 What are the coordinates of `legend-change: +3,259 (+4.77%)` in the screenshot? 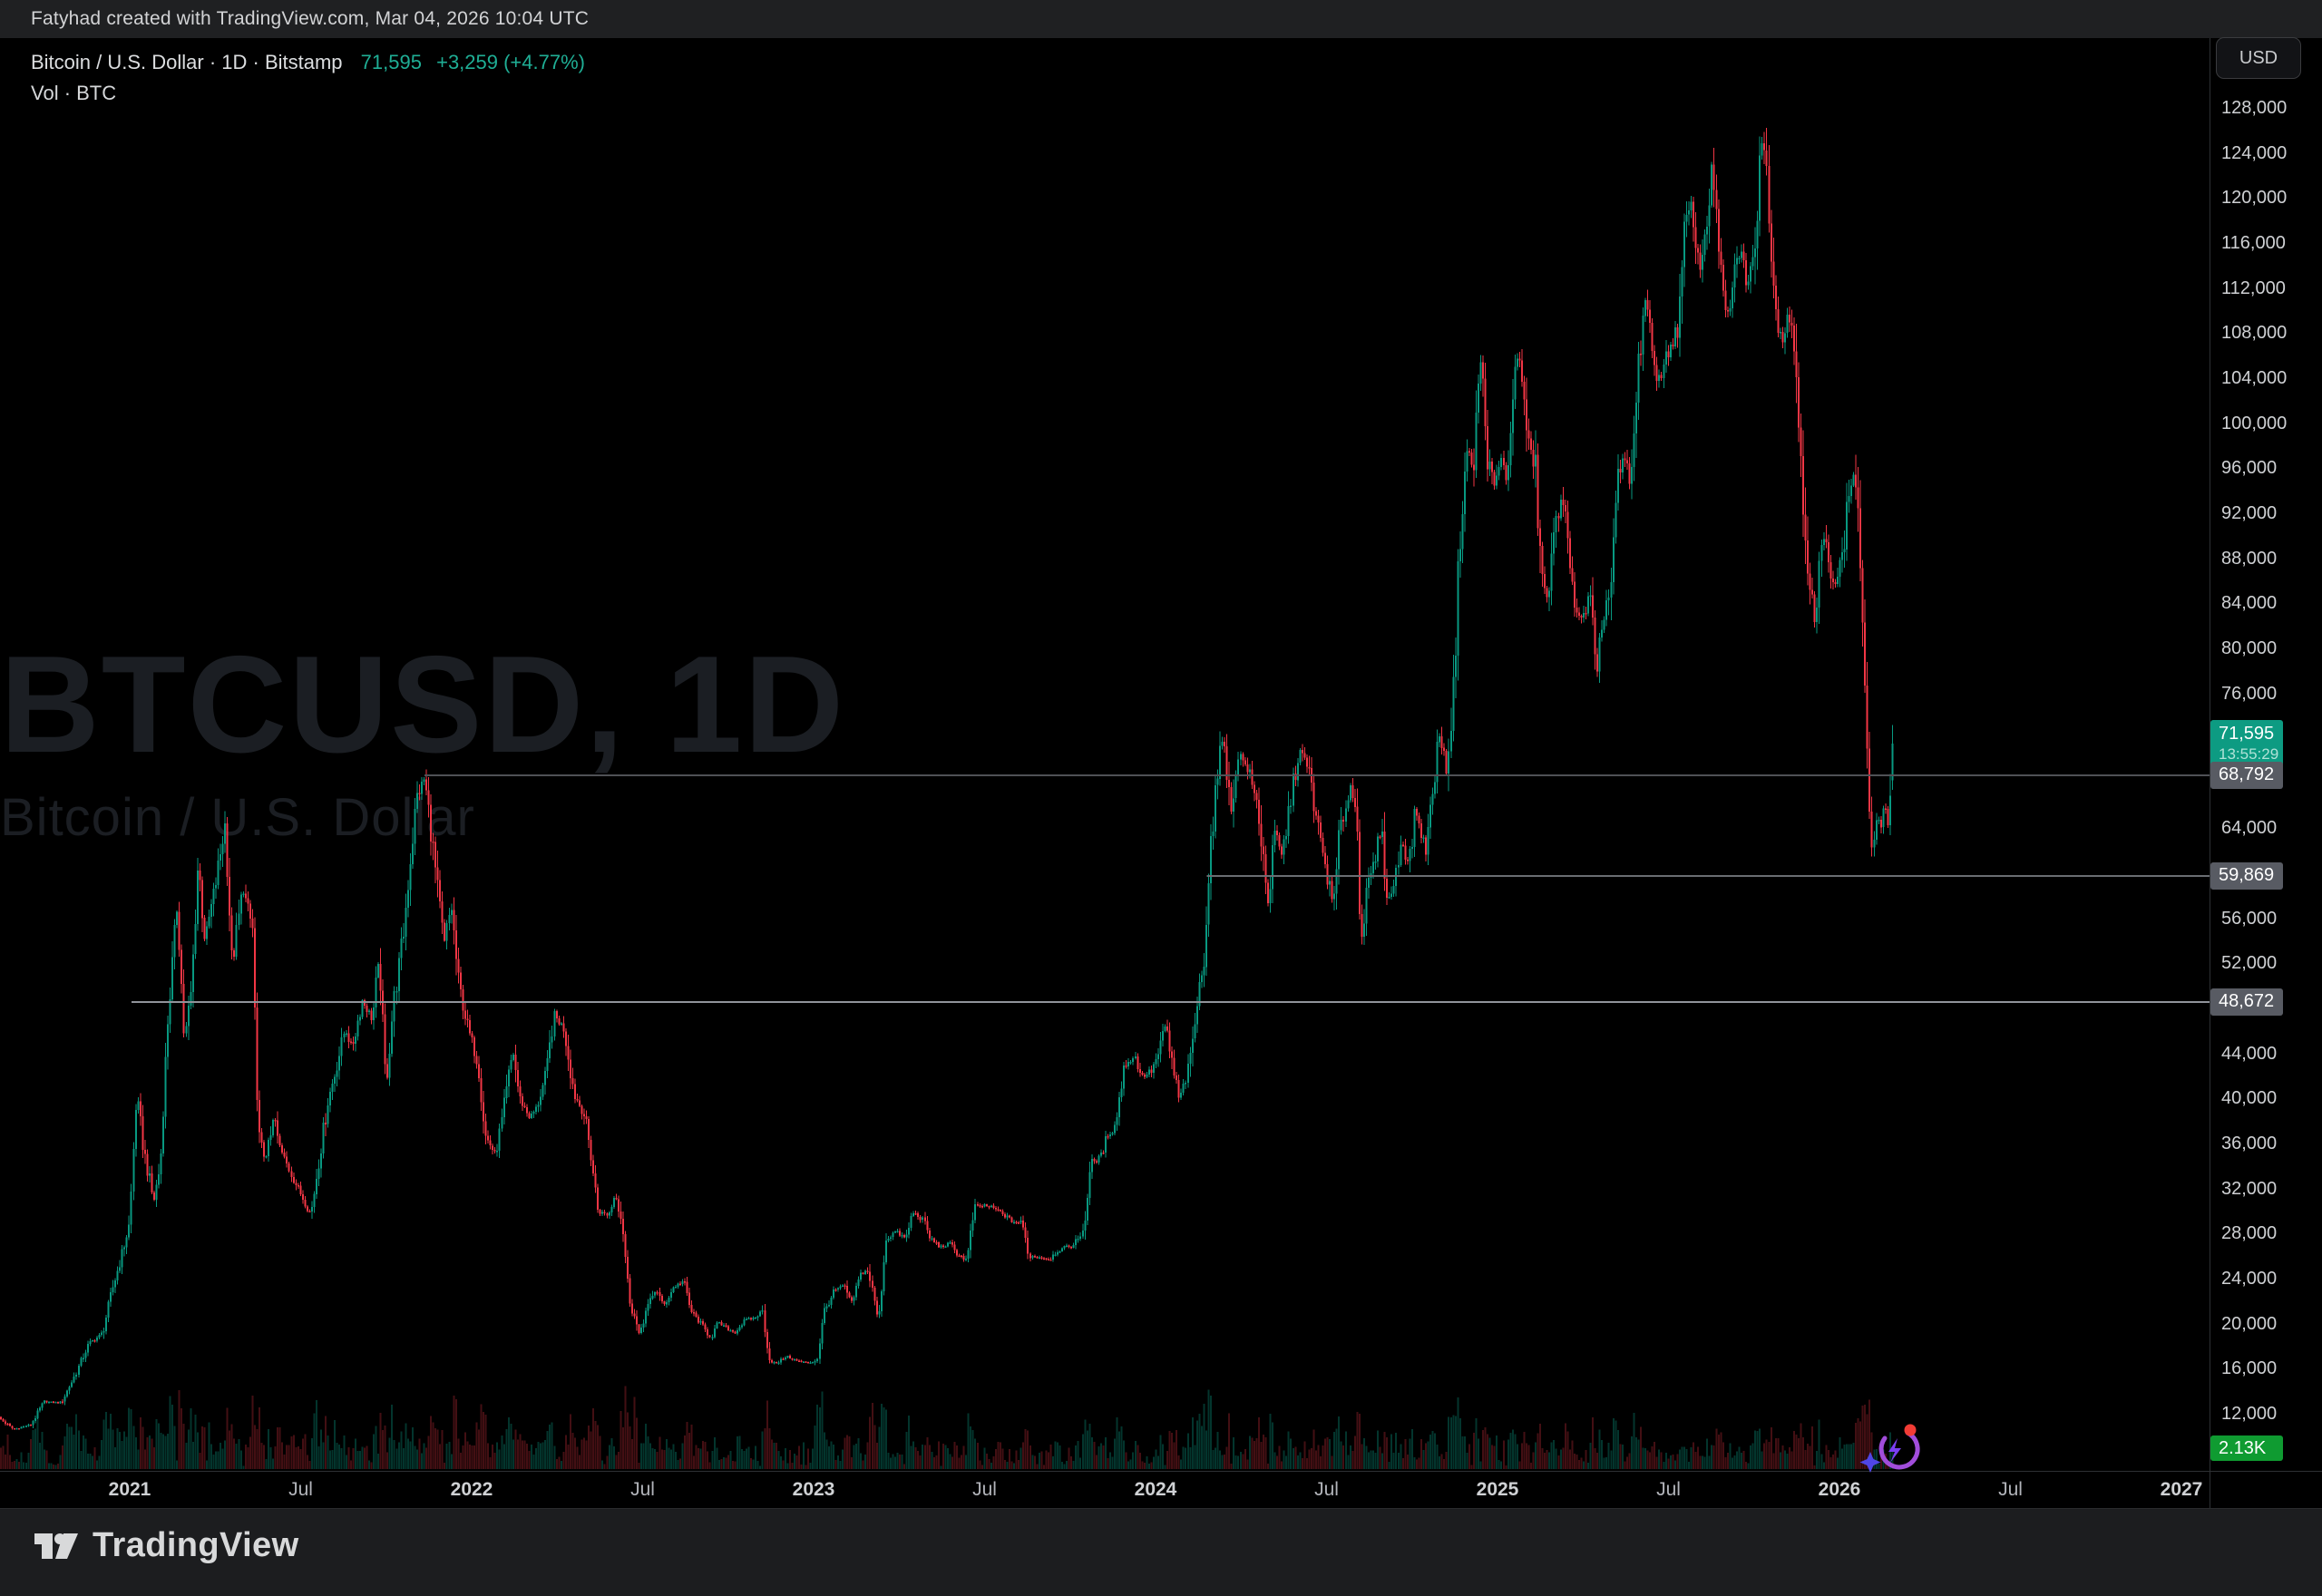 It's located at (511, 62).